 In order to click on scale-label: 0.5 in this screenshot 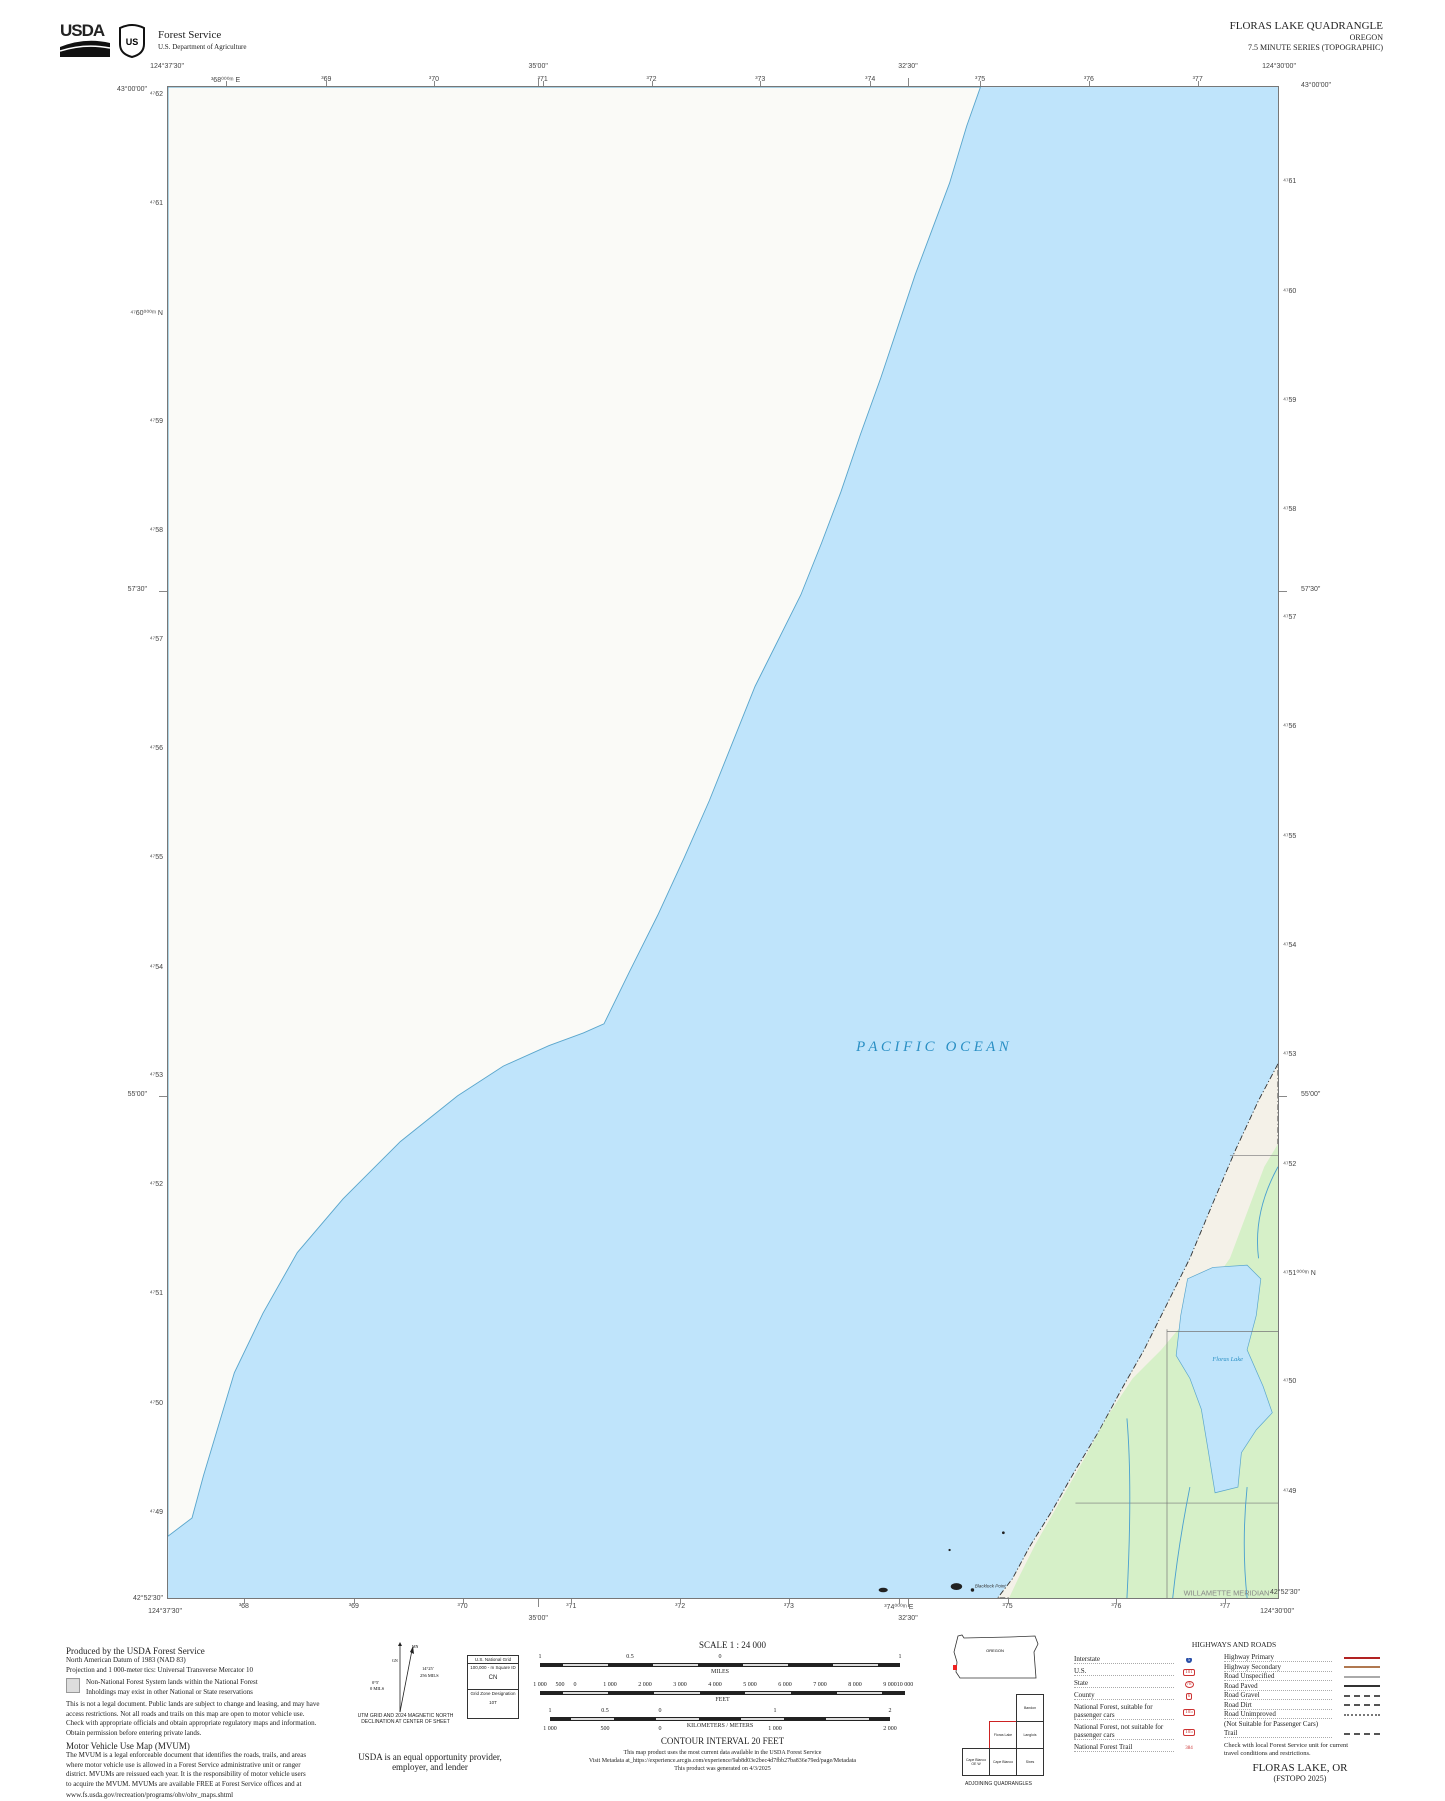, I will do `click(605, 1711)`.